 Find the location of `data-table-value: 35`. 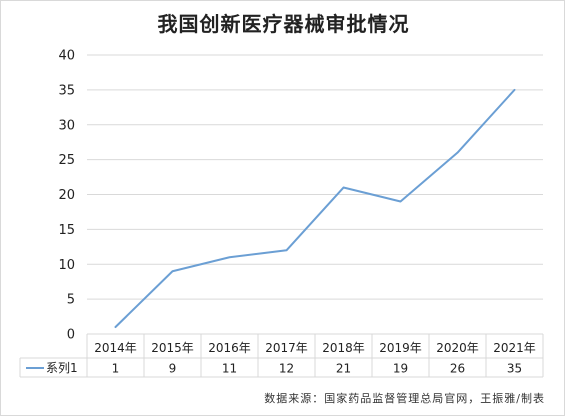

data-table-value: 35 is located at coordinates (514, 369).